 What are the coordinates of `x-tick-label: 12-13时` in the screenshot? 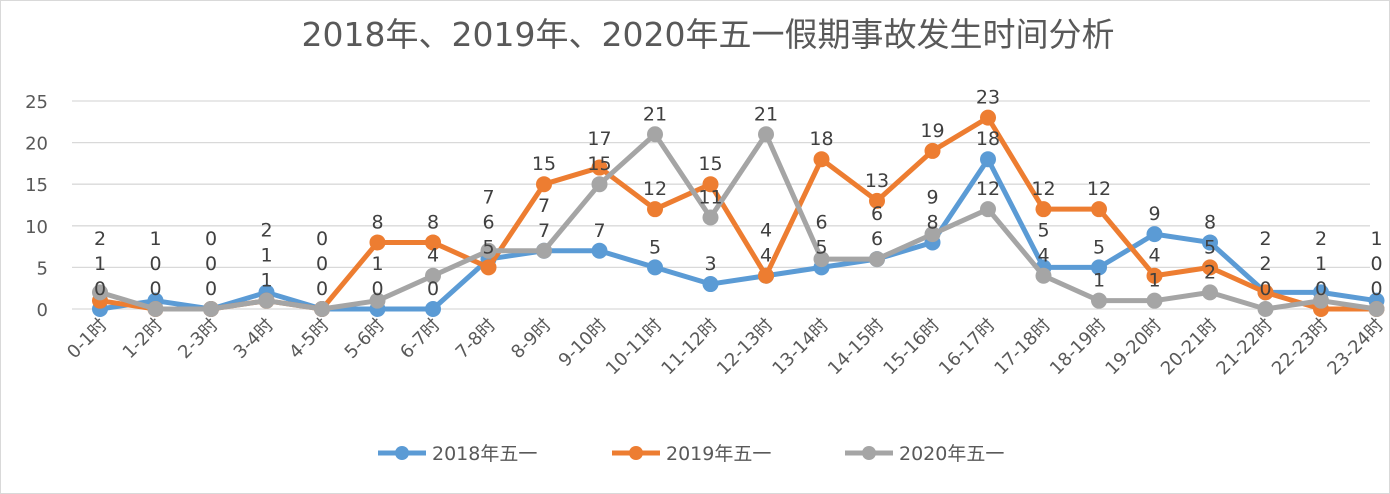 It's located at (745, 347).